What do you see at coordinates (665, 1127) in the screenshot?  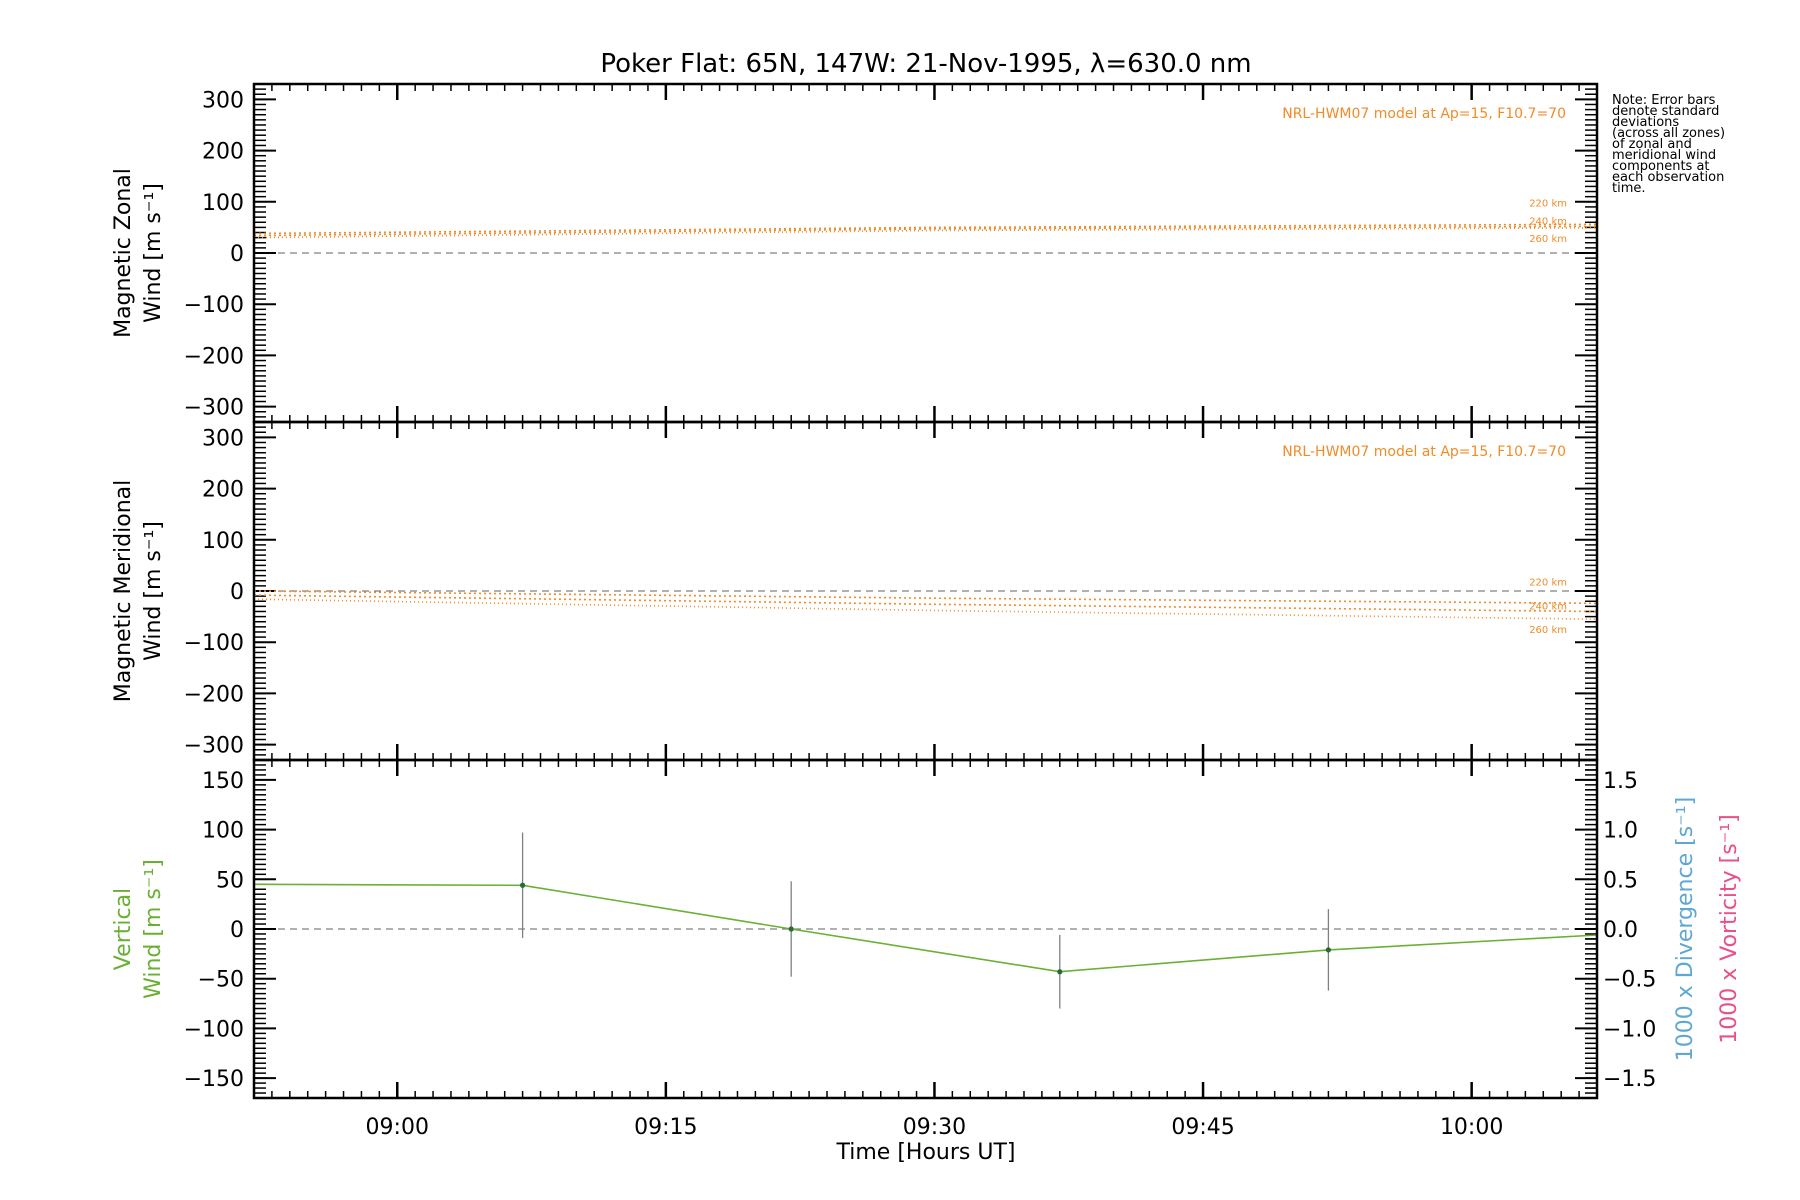 I see `x-tick-label: 09:15` at bounding box center [665, 1127].